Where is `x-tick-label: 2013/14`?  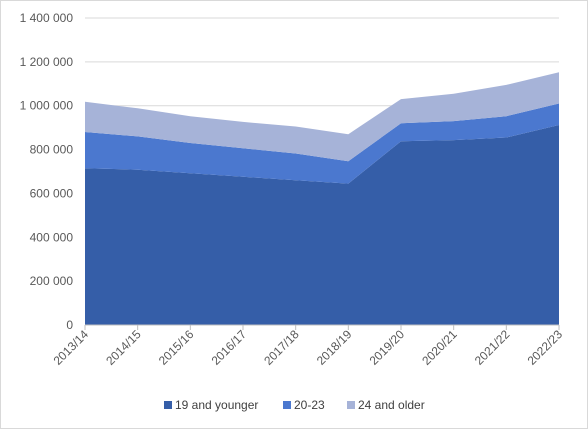 x-tick-label: 2013/14 is located at coordinates (71, 347).